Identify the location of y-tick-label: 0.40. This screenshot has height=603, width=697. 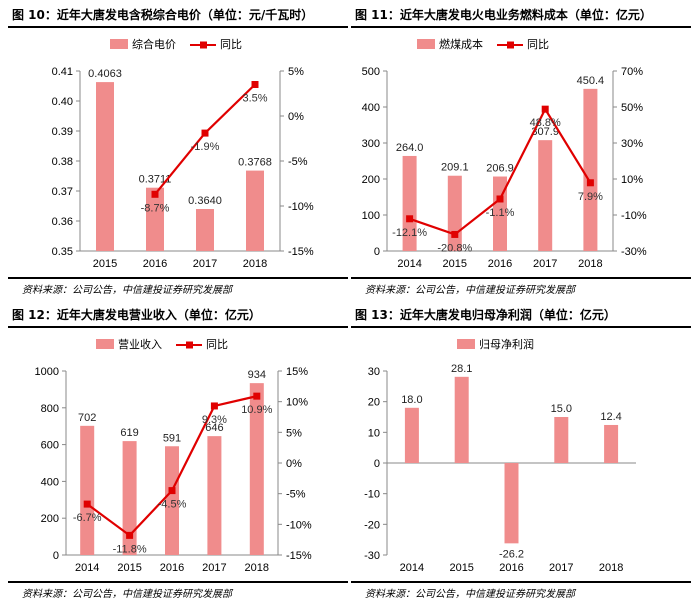
(62, 102).